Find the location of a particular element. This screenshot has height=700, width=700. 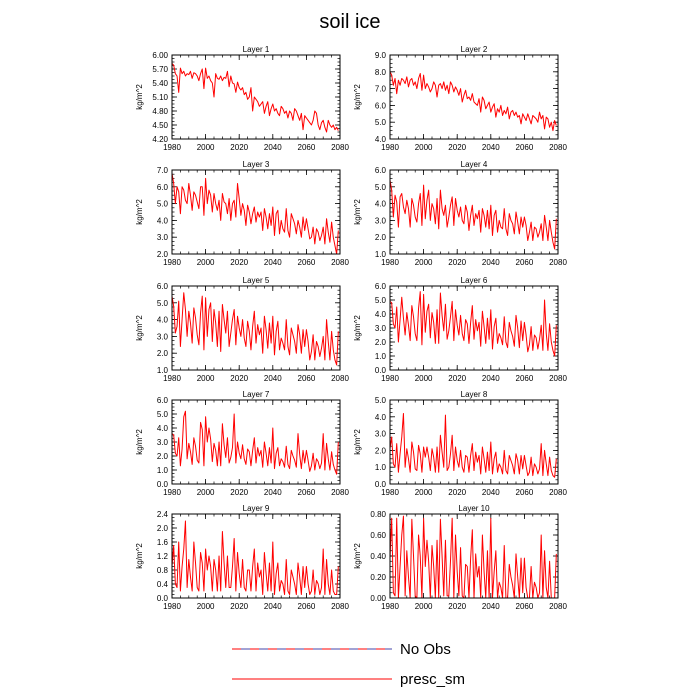

legend-label-no-obs: No Obs is located at coordinates (425, 649).